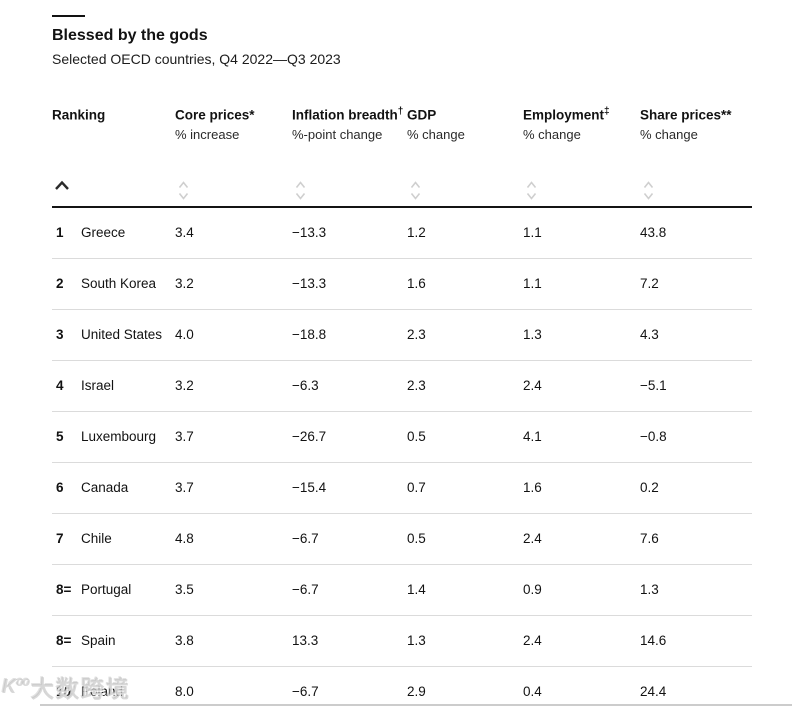 The image size is (792, 711). I want to click on rank-cell: 1, so click(60, 232).